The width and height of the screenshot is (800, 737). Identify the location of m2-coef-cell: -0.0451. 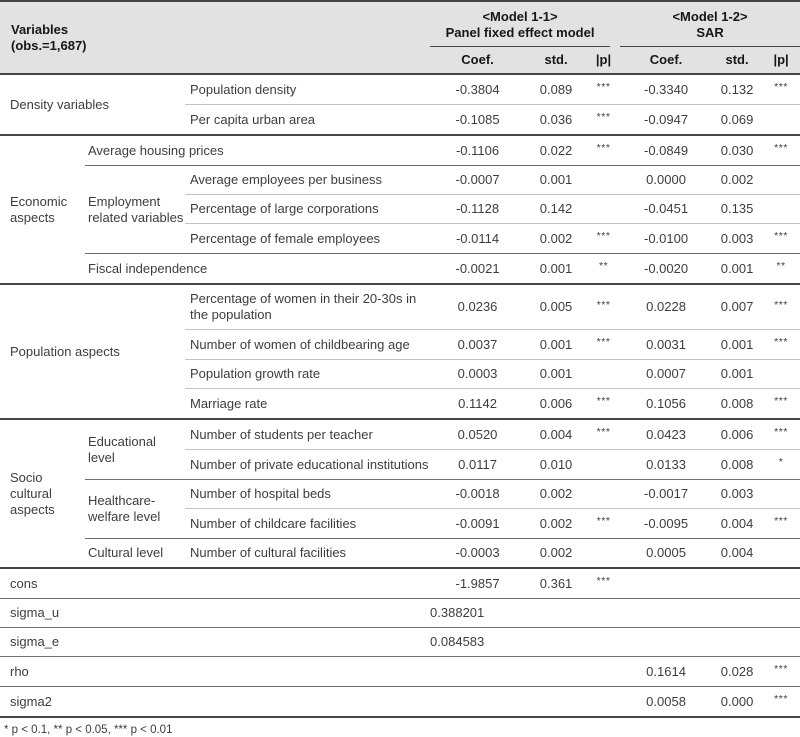
(666, 209).